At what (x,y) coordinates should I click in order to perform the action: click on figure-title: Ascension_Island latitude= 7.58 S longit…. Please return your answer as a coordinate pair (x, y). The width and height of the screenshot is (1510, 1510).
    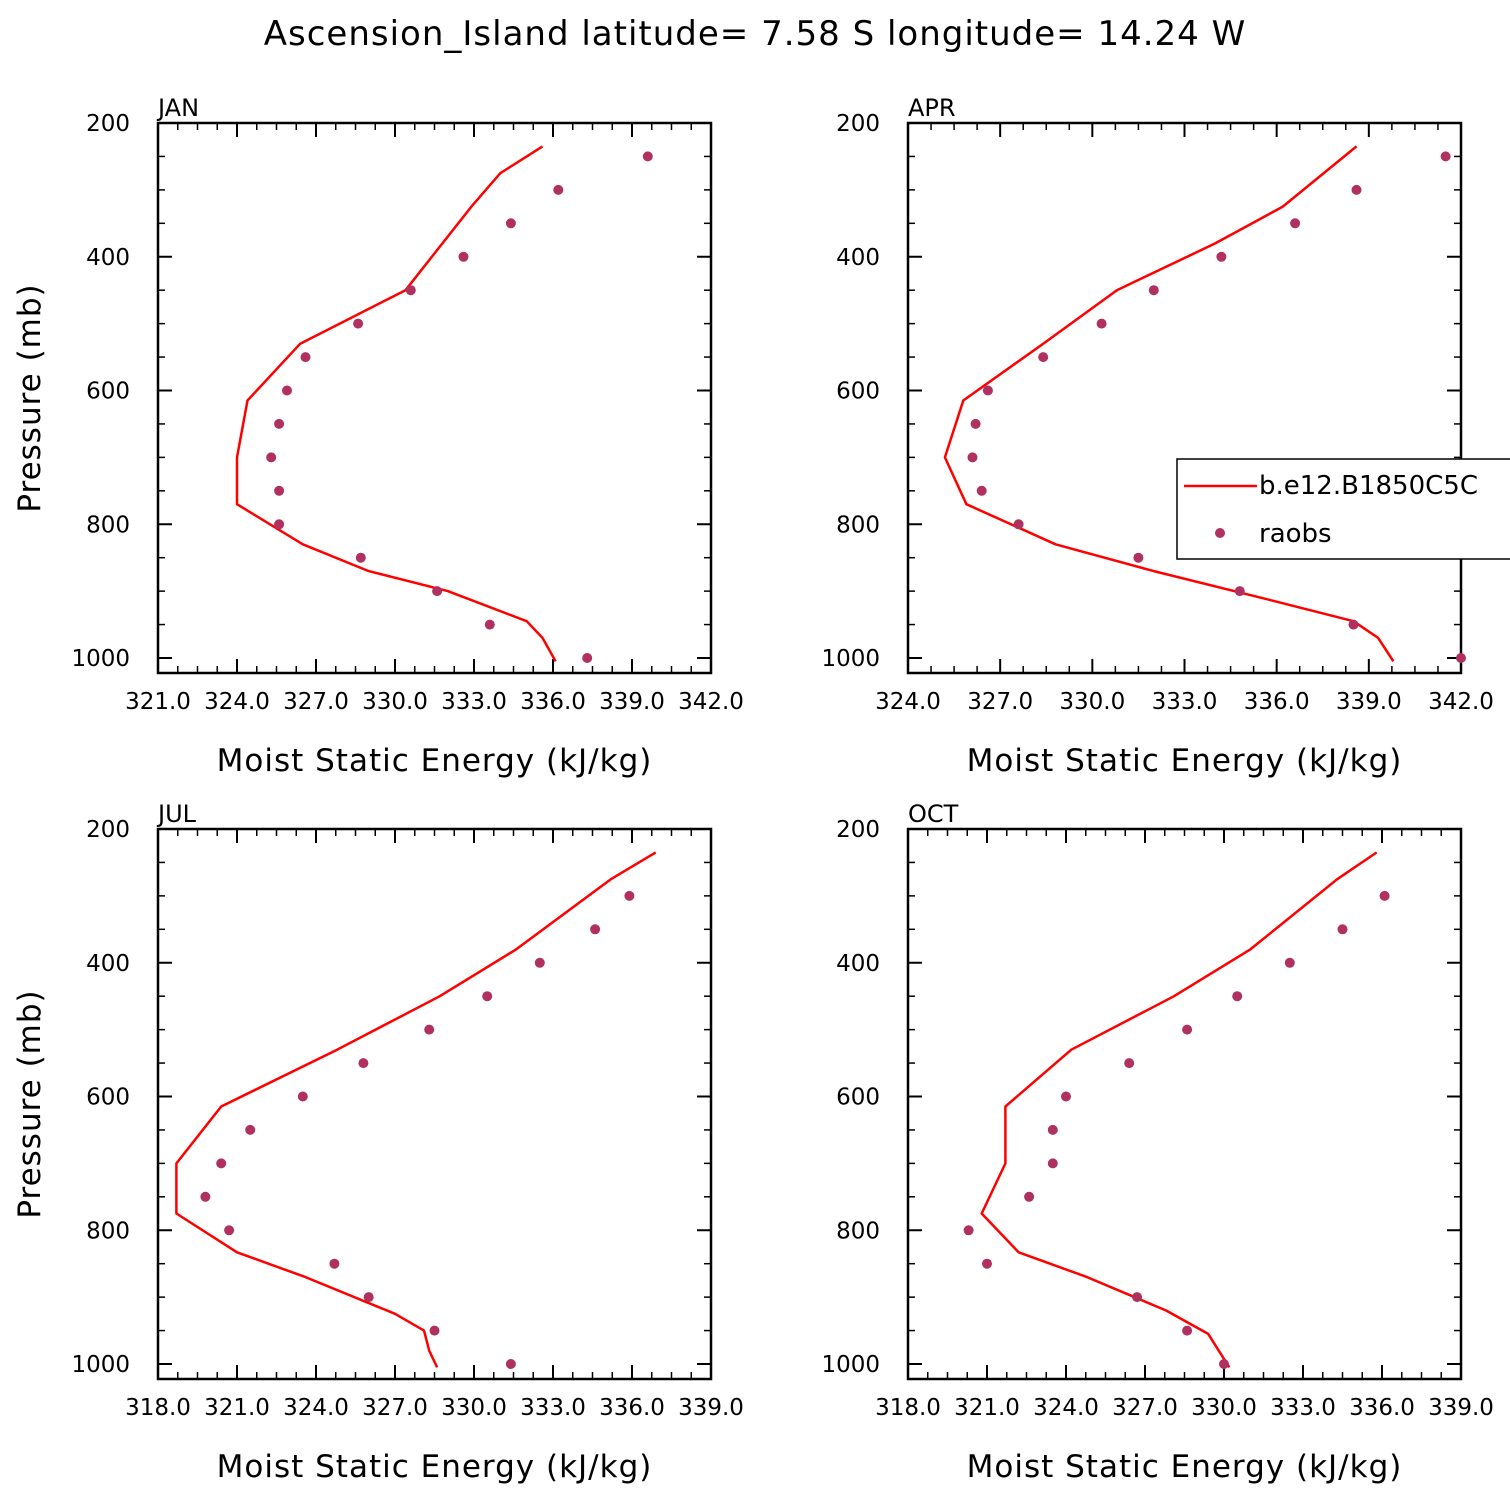
    Looking at the image, I should click on (755, 34).